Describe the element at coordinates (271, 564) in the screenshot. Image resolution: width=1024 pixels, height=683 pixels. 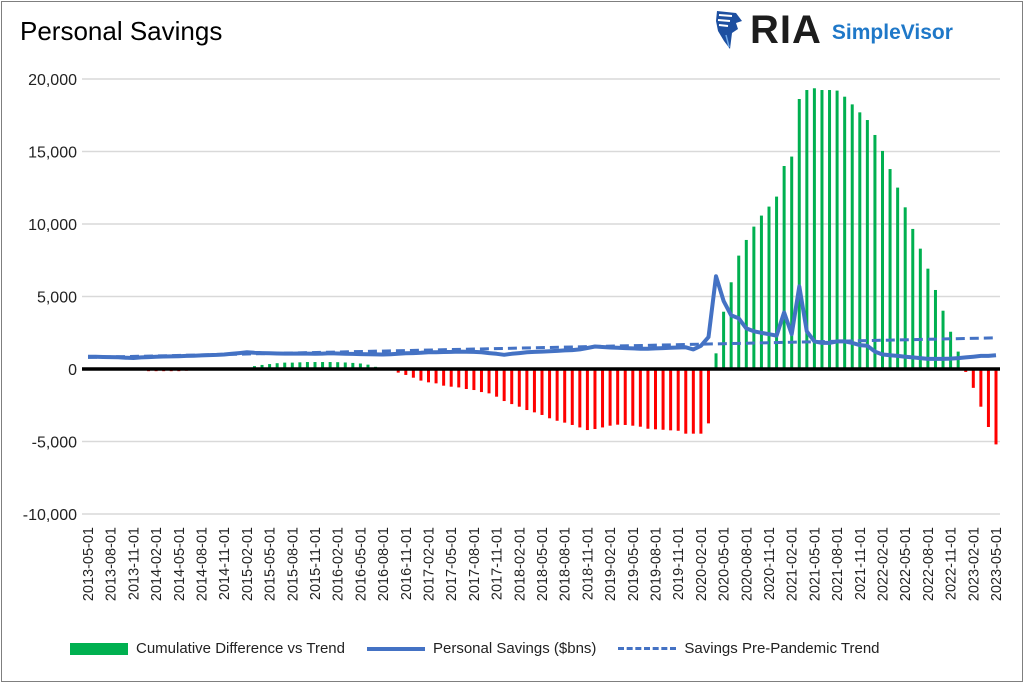
I see `x-tick-label: 2015-05-01` at that location.